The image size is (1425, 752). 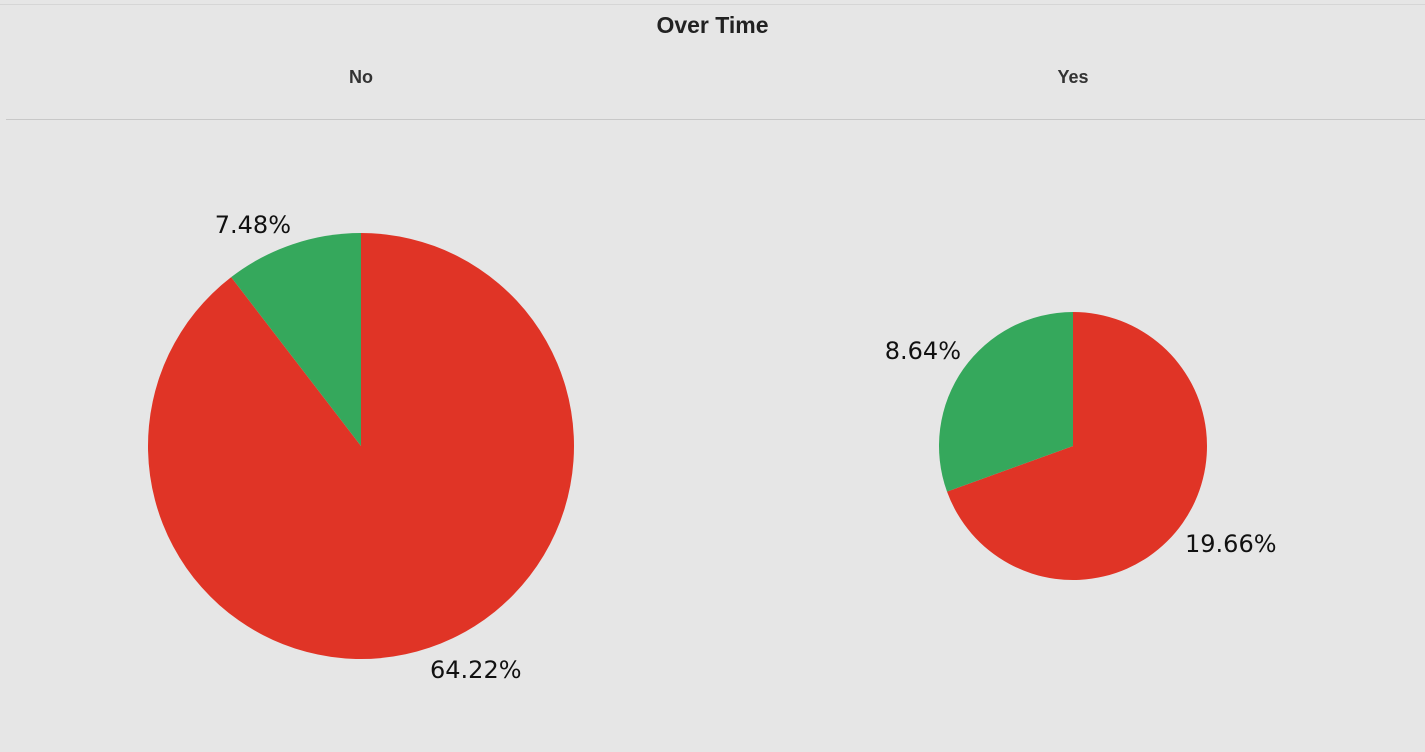 What do you see at coordinates (253, 225) in the screenshot?
I see `slice-label-no-1: 7.48%` at bounding box center [253, 225].